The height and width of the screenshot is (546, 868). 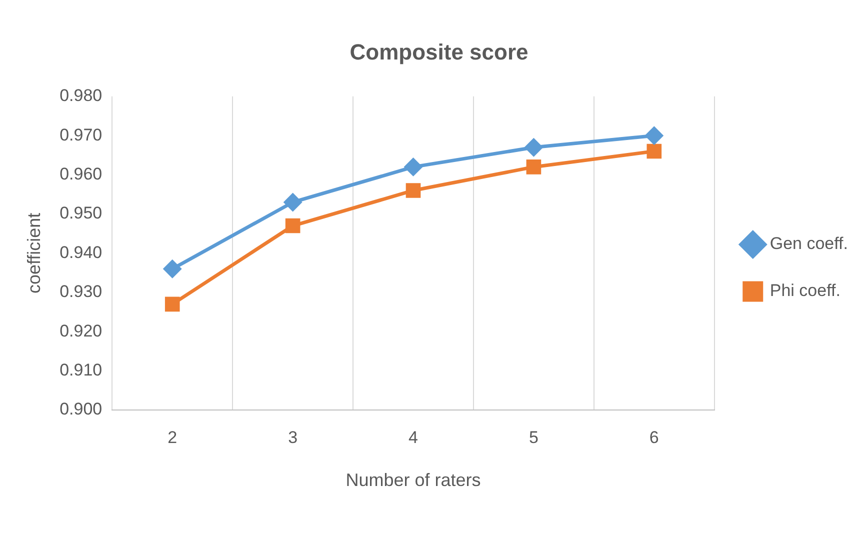 I want to click on x-tick-label: 2, so click(x=173, y=437).